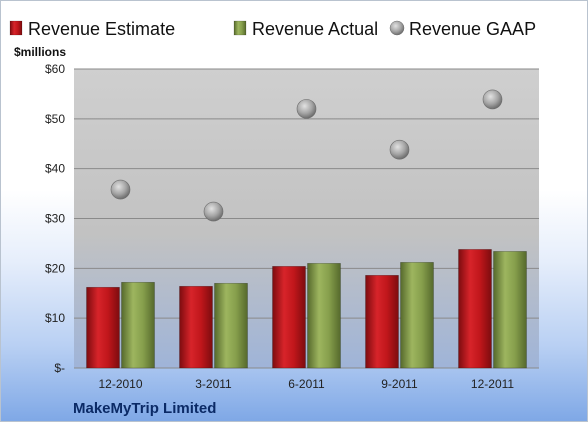  Describe the element at coordinates (492, 384) in the screenshot. I see `x-tick-label: 12-2011` at that location.